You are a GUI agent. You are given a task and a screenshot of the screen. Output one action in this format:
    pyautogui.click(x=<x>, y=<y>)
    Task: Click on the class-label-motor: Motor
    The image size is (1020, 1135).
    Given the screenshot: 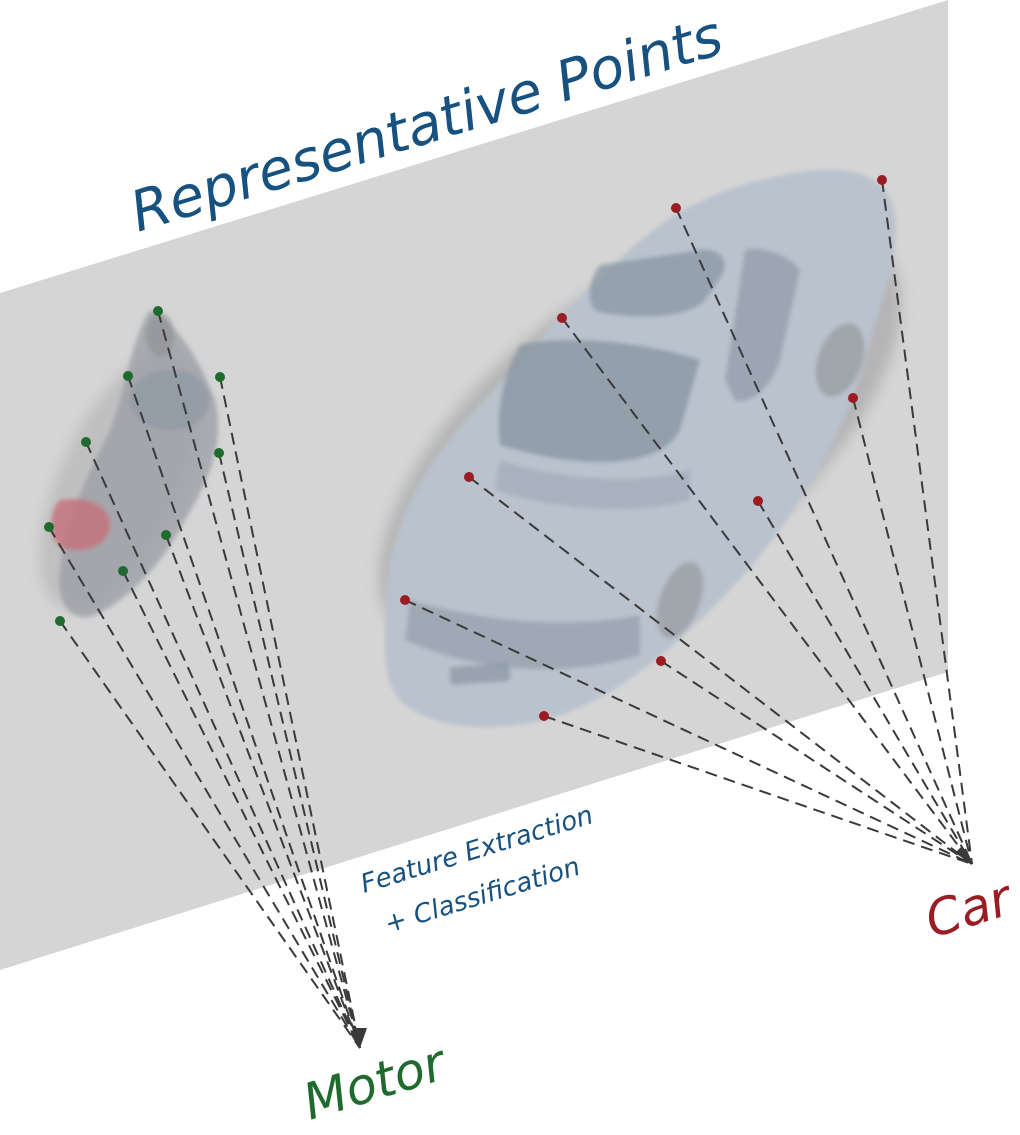 What is the action you would take?
    pyautogui.click(x=376, y=1082)
    